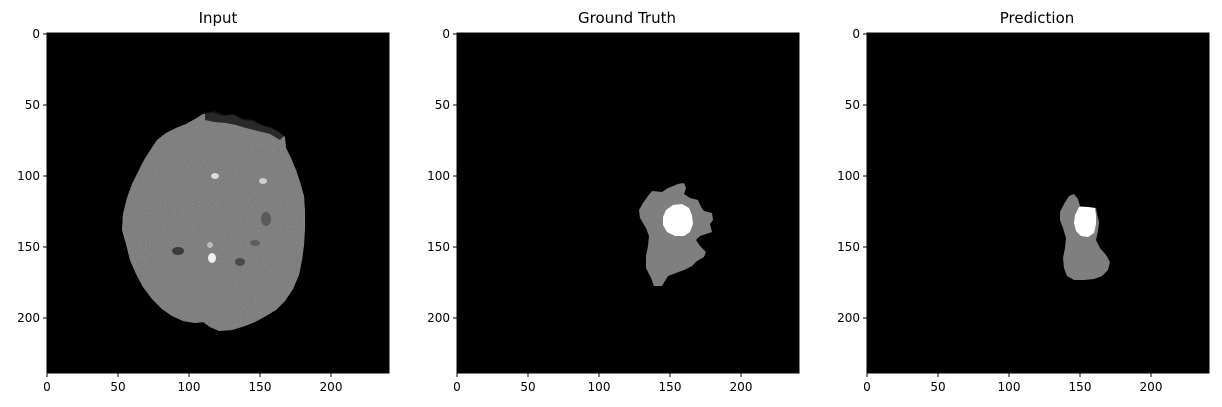 The image size is (1222, 407). Describe the element at coordinates (627, 18) in the screenshot. I see `panel-title-ground-truth: Ground Truth` at that location.